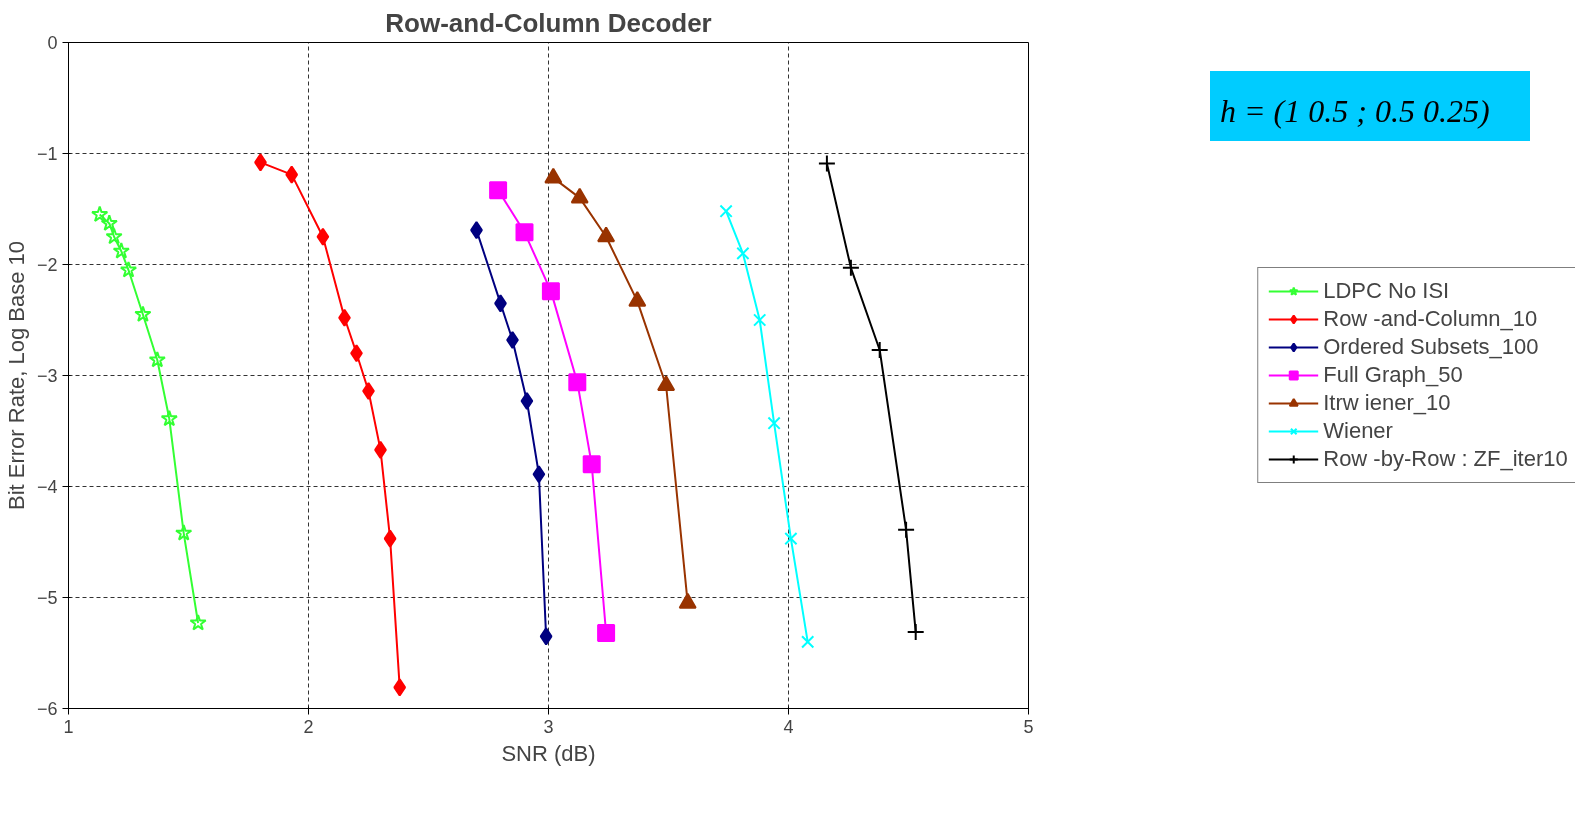 The width and height of the screenshot is (1575, 840). Describe the element at coordinates (1431, 347) in the screenshot. I see `legend-label: Ordered Subsets_100` at that location.